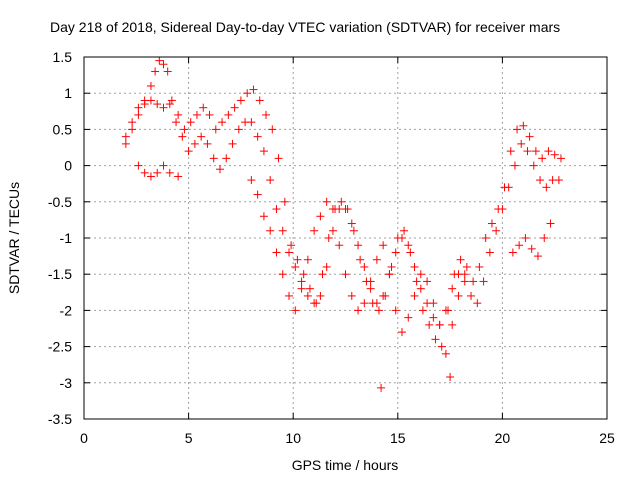  Describe the element at coordinates (60, 419) in the screenshot. I see `y-tick-label: -3.5` at that location.